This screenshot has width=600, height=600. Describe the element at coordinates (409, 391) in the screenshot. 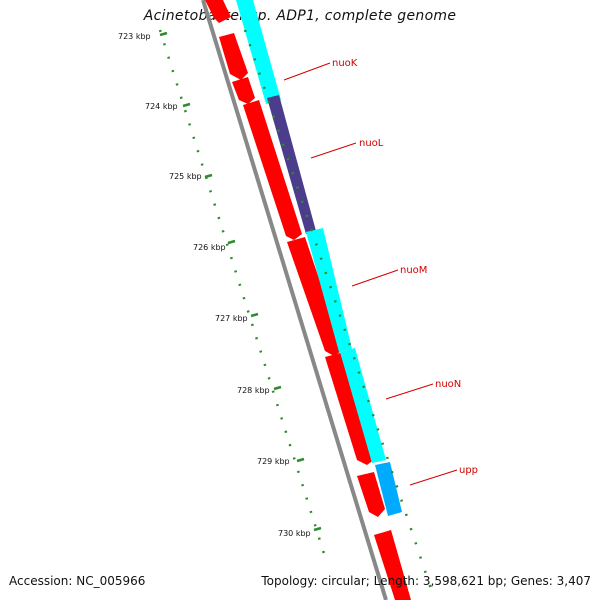

I see `callout-nuoN` at that location.